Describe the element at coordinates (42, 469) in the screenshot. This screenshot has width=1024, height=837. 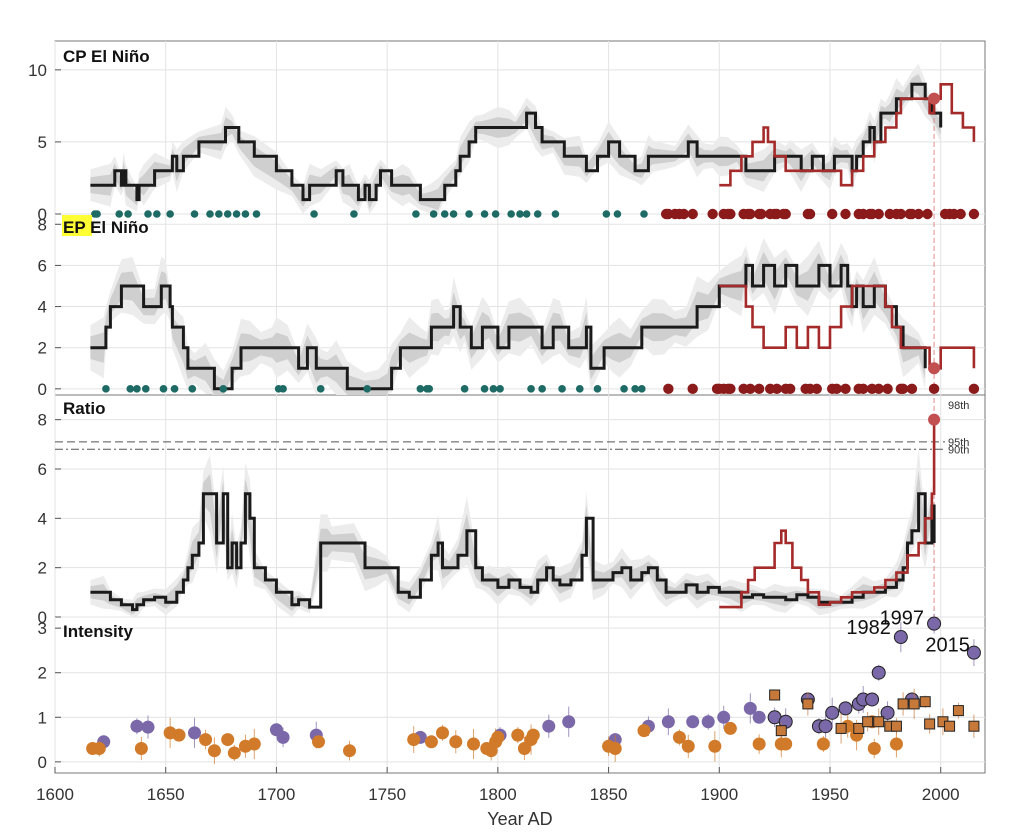
I see `ytick-label-2-6: 6` at that location.